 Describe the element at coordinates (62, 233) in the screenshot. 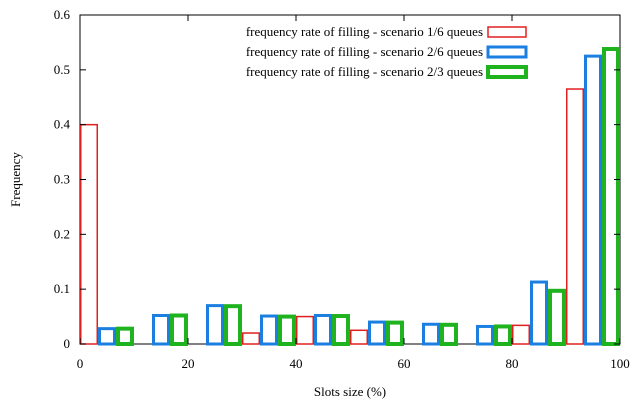

I see `y-tick-label: 0.2` at that location.